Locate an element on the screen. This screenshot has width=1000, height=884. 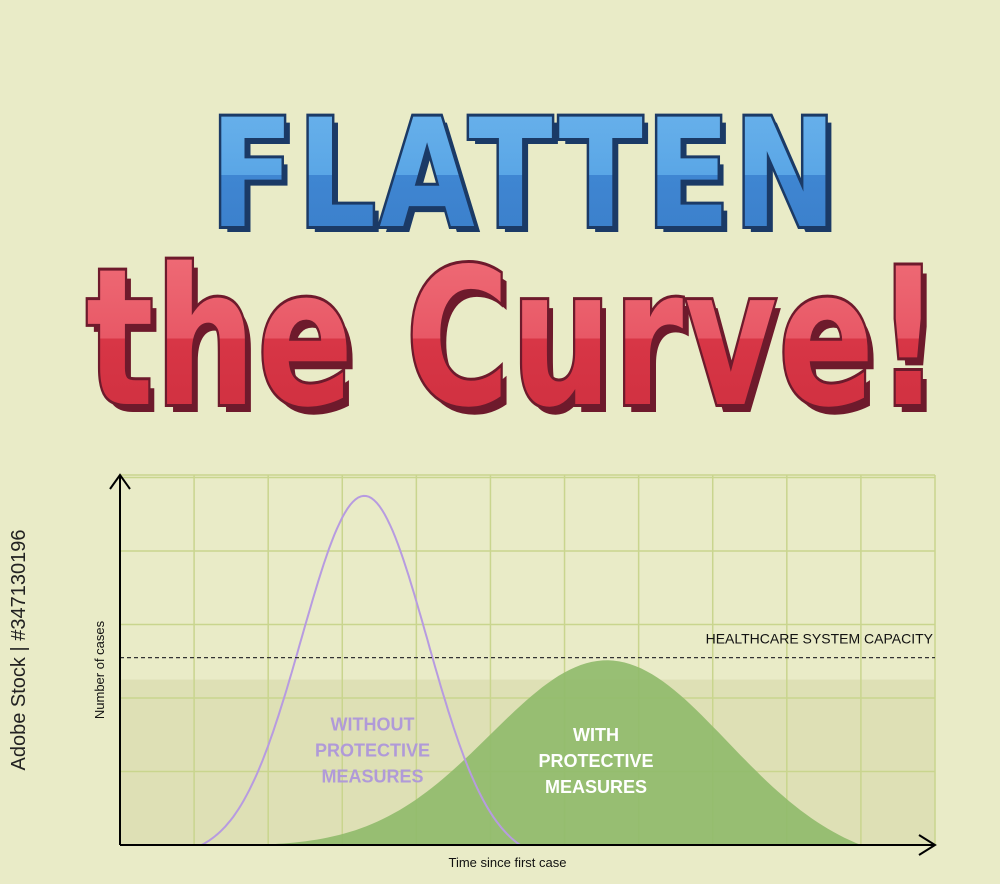
with-label-line1: WITH is located at coordinates (596, 735).